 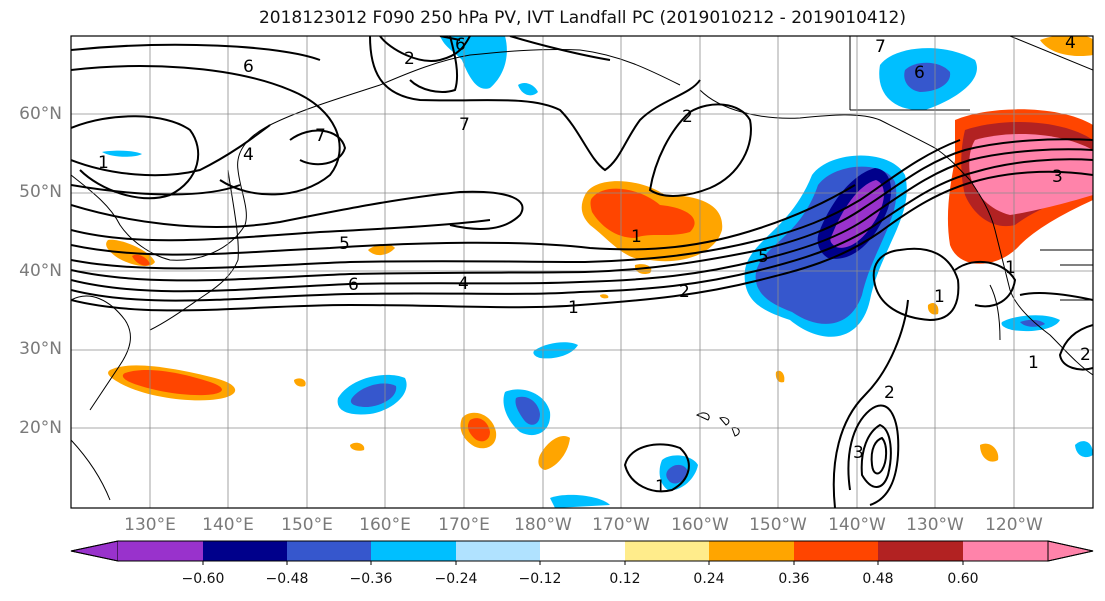 I want to click on lat-label-60n: 60°N, so click(x=40, y=114).